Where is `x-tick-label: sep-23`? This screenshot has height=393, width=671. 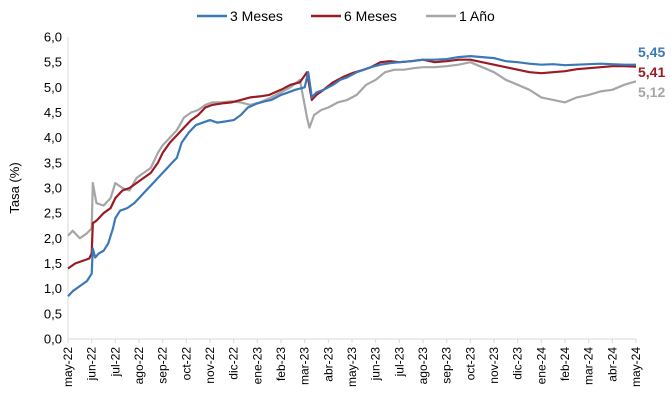 x-tick-label: sep-23 is located at coordinates (447, 365).